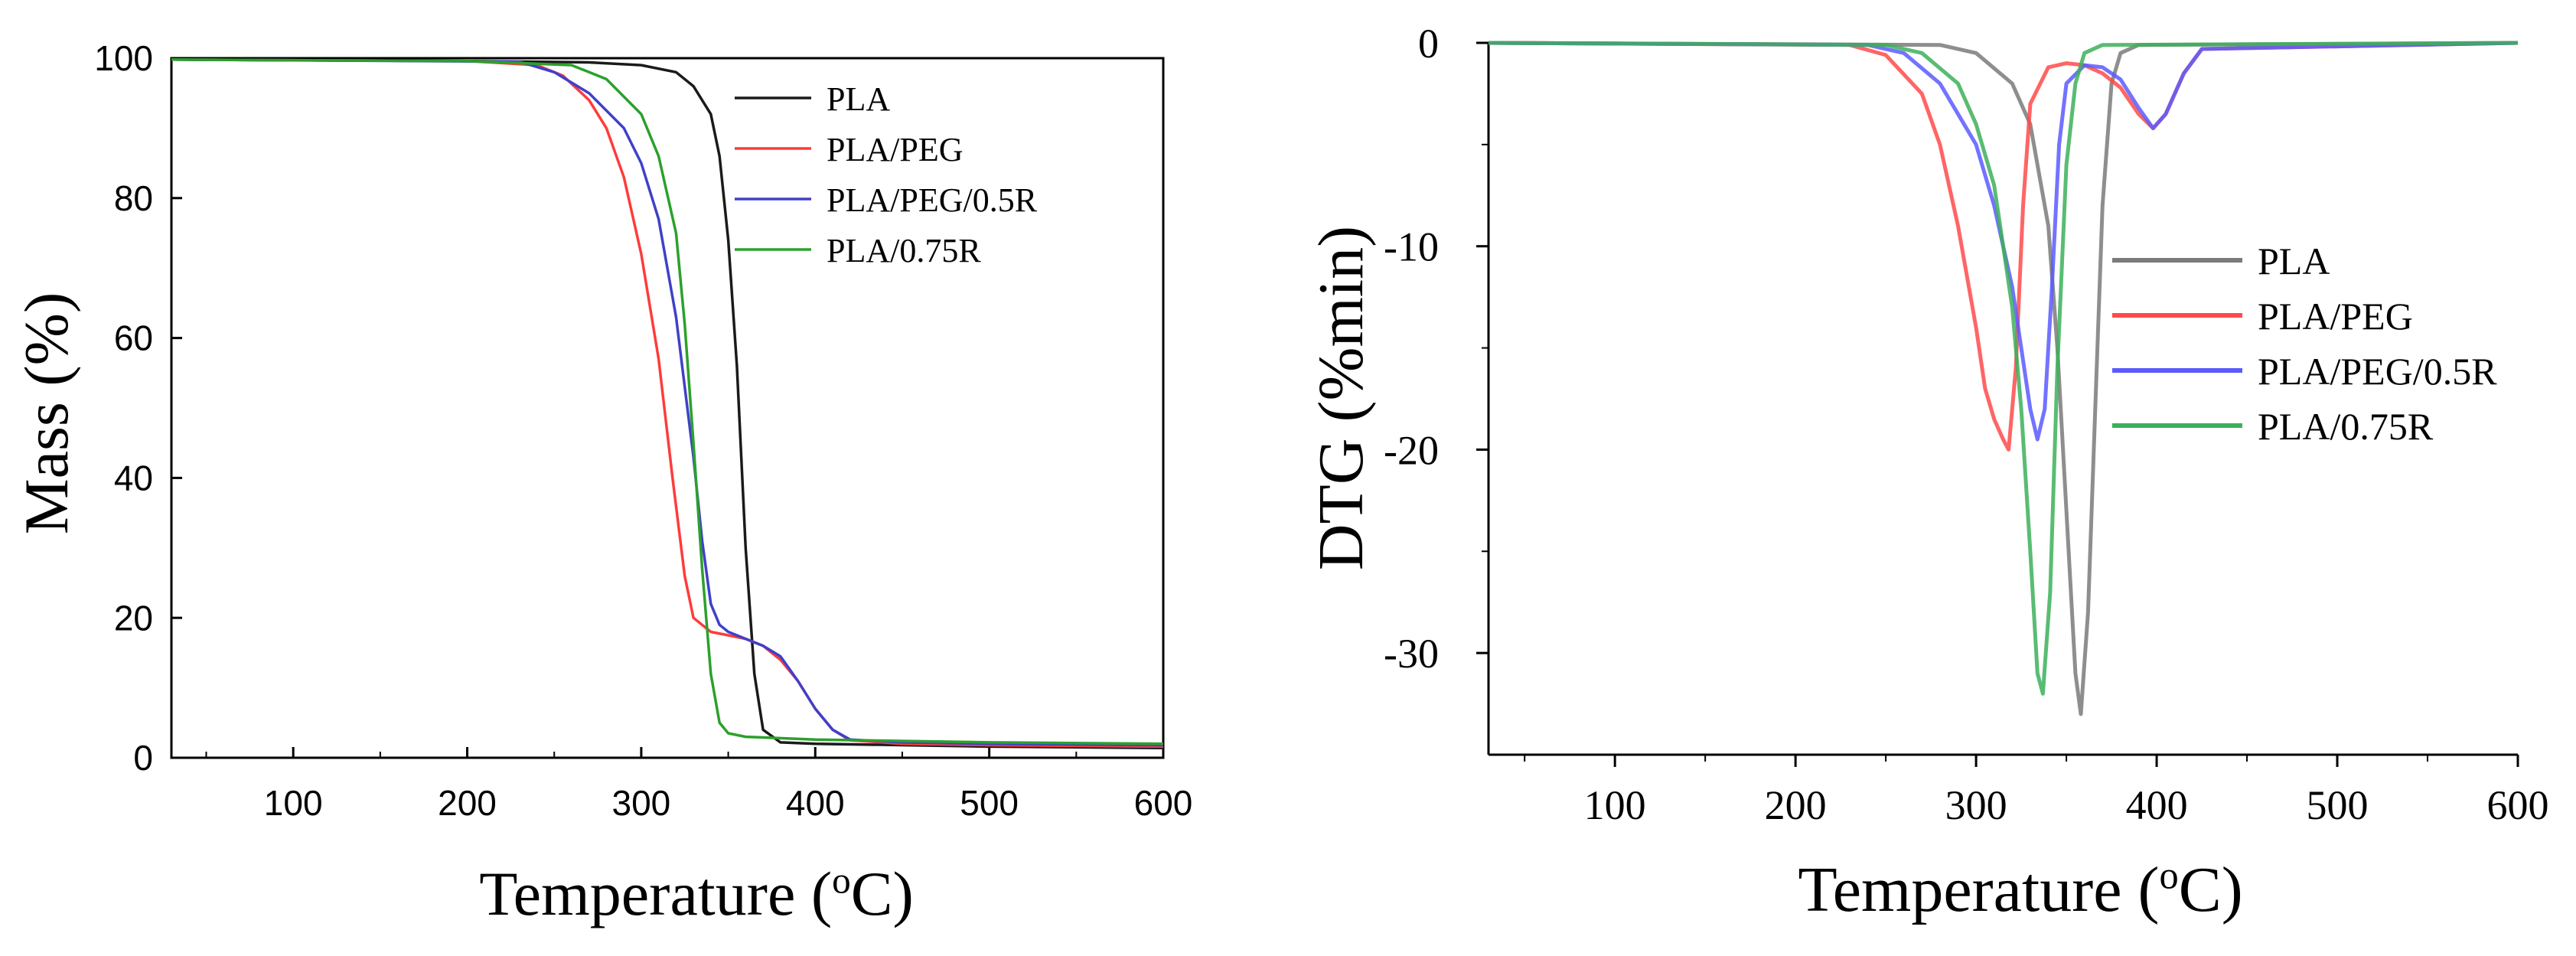 This screenshot has width=2576, height=956. Describe the element at coordinates (1411, 450) in the screenshot. I see `y-tick-label: -20` at that location.